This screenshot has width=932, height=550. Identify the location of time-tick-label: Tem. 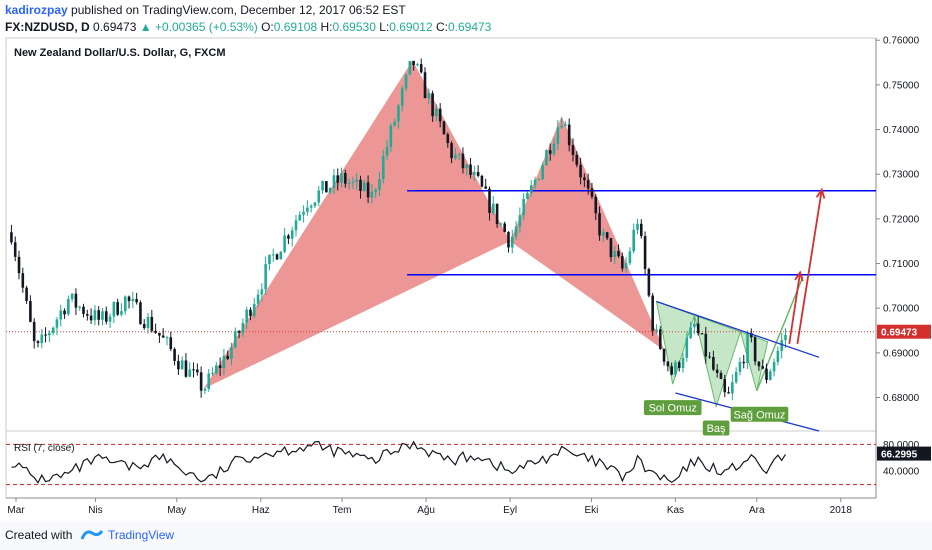
(342, 510).